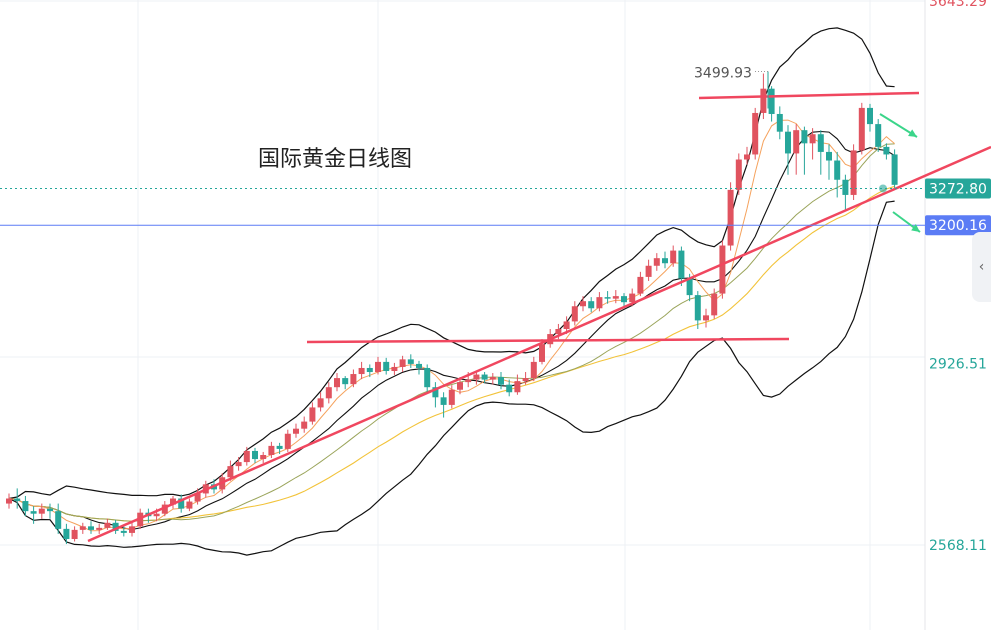 This screenshot has width=991, height=630. What do you see at coordinates (809, 95) in the screenshot?
I see `resistance-line` at bounding box center [809, 95].